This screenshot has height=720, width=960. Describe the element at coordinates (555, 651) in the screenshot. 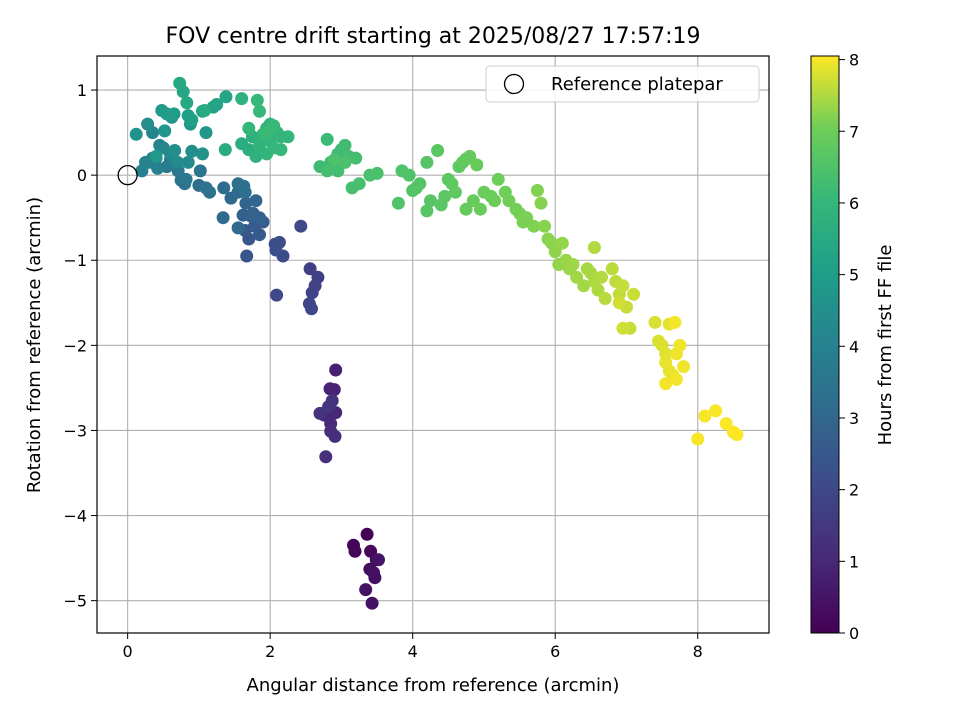

I see `x-tick-label: 6` at that location.